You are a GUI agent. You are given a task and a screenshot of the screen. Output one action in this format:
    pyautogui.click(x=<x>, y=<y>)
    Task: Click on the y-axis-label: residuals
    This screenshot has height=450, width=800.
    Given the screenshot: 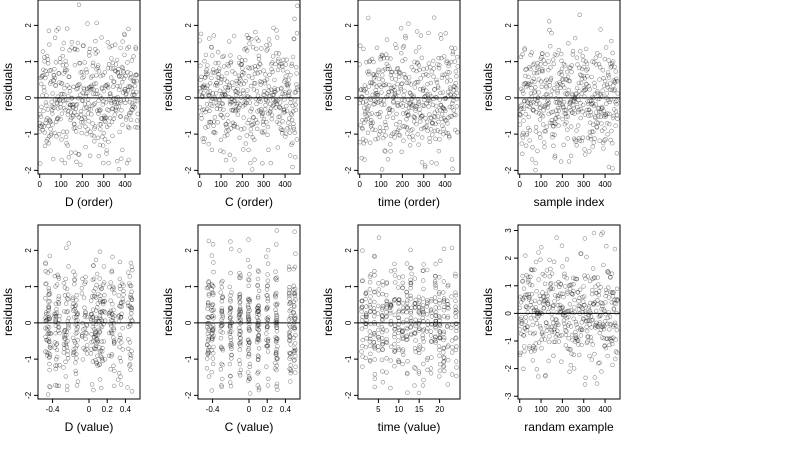 What is the action you would take?
    pyautogui.click(x=168, y=312)
    